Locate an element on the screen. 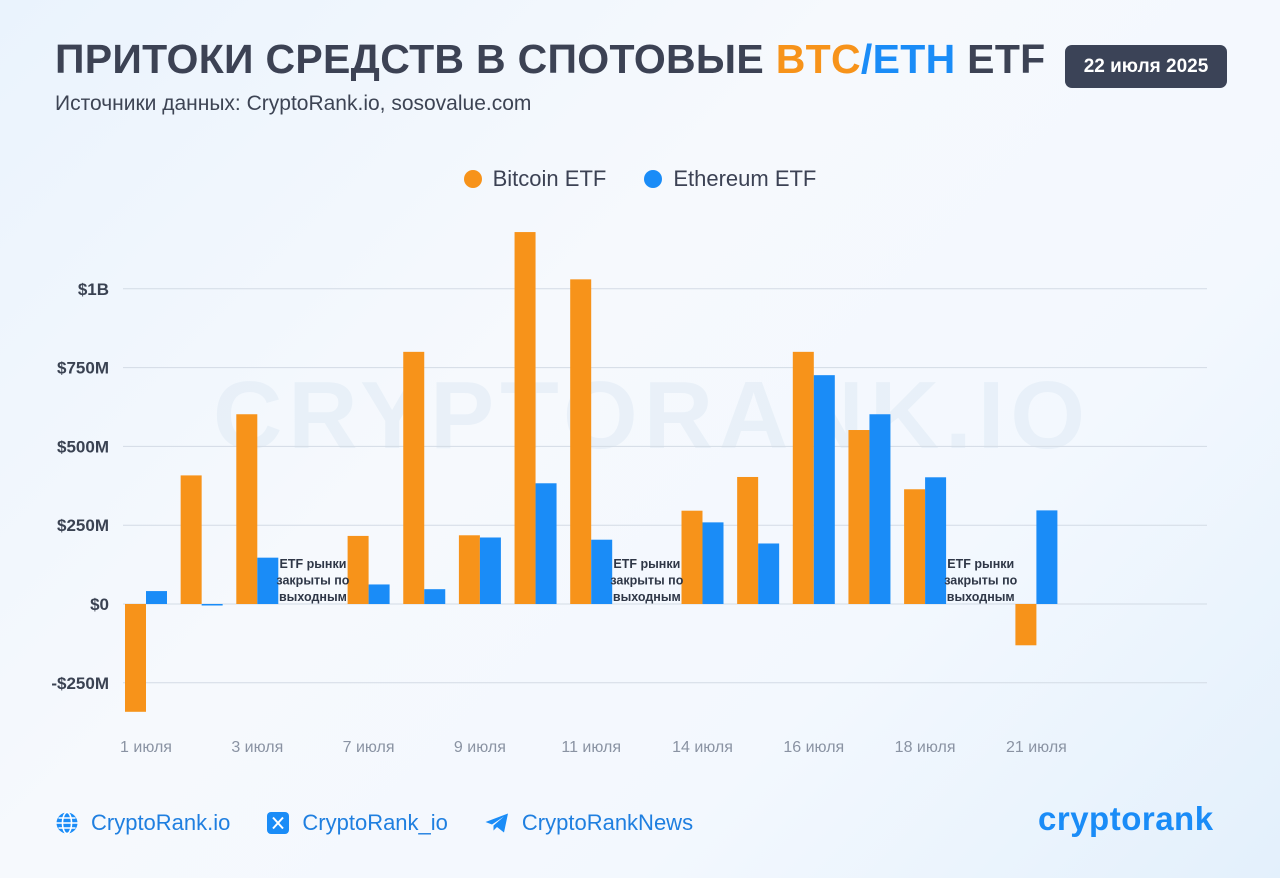  x-tick-label: 9 июля is located at coordinates (480, 747).